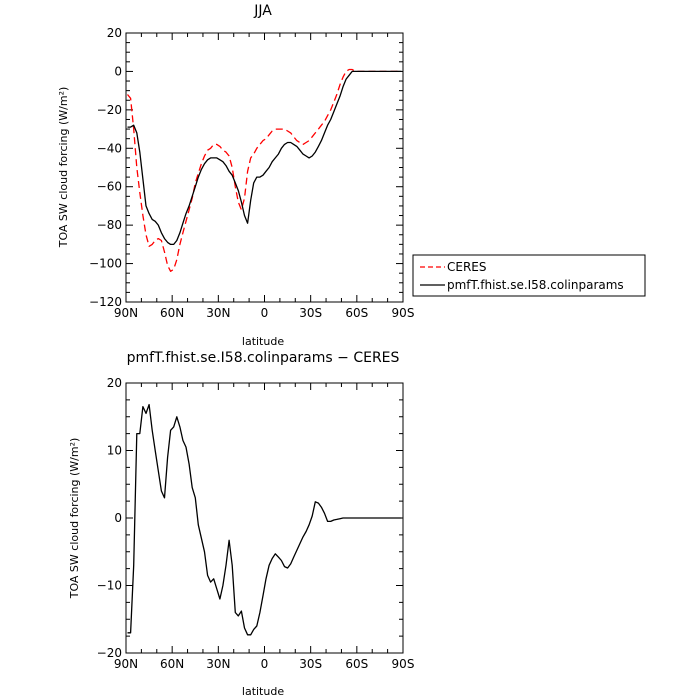  I want to click on y-tick-label: −100, so click(105, 264).